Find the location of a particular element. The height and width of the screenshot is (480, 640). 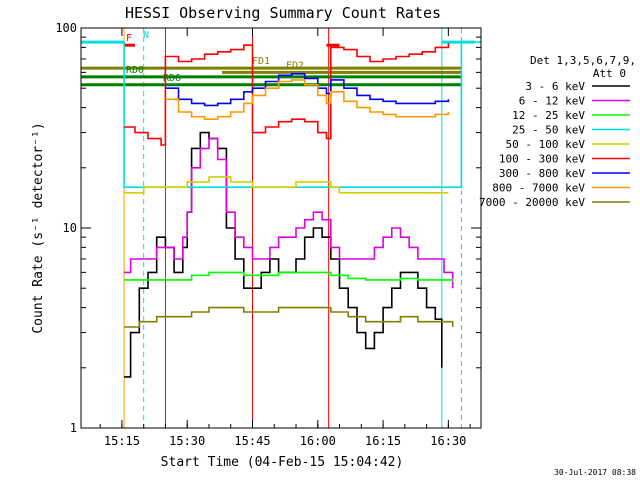

legend-header-line-2: Att 0 is located at coordinates (609, 73).